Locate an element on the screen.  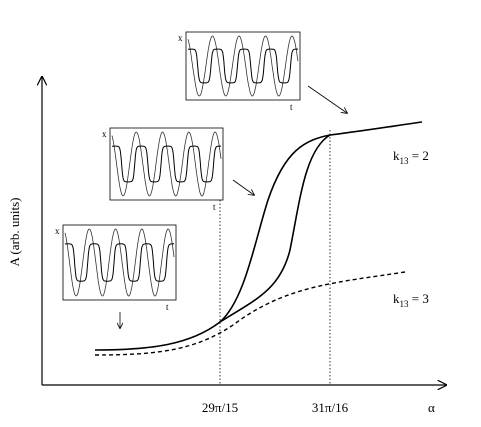
x-tick-label: 31π/16 is located at coordinates (330, 407).